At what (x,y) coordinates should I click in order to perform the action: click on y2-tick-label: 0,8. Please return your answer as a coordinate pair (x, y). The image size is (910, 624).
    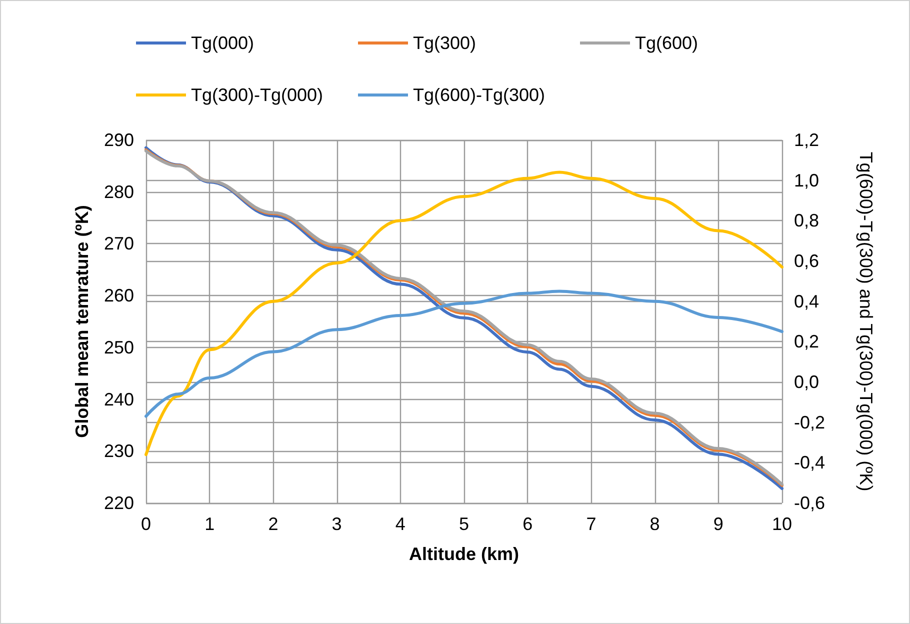
    Looking at the image, I should click on (807, 220).